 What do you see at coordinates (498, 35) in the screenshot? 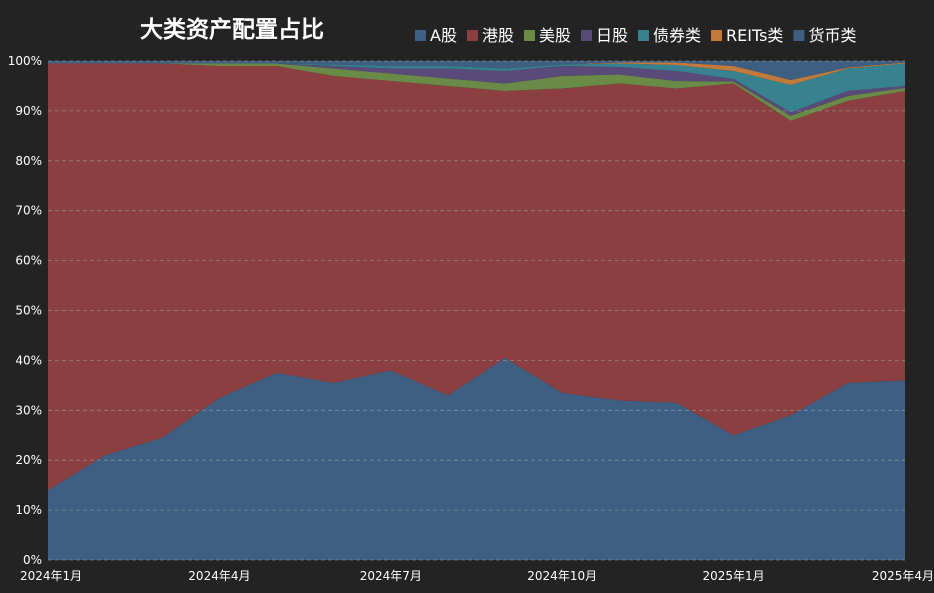
I see `legend-label: 港股` at bounding box center [498, 35].